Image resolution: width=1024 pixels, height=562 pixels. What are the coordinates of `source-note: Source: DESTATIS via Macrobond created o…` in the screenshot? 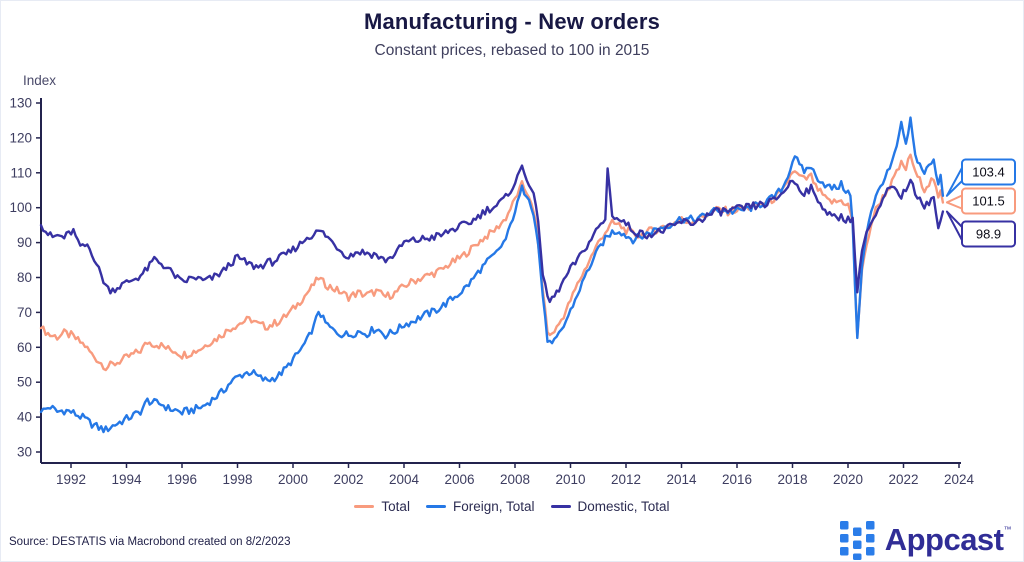 It's located at (150, 542).